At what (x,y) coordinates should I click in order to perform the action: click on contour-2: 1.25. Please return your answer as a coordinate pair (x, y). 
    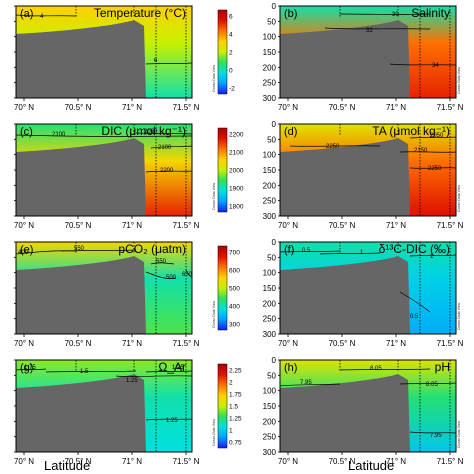
    Looking at the image, I should click on (154, 379).